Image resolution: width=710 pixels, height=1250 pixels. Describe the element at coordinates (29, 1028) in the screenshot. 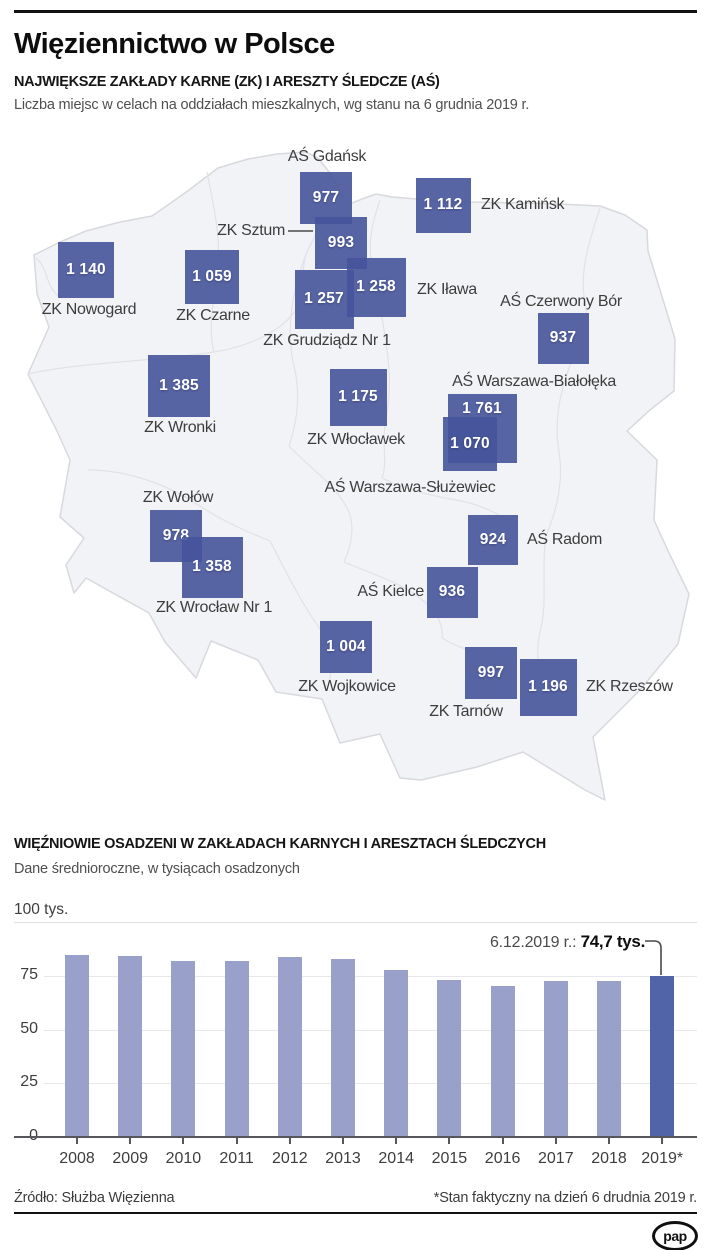

I see `y-tick-label: 50` at that location.